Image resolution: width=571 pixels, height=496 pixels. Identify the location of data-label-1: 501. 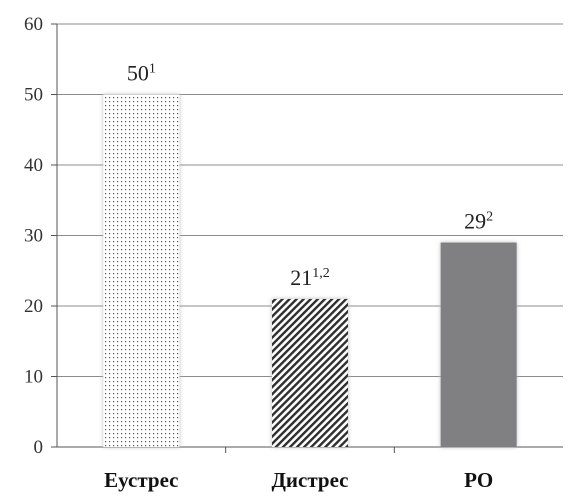
(141, 73).